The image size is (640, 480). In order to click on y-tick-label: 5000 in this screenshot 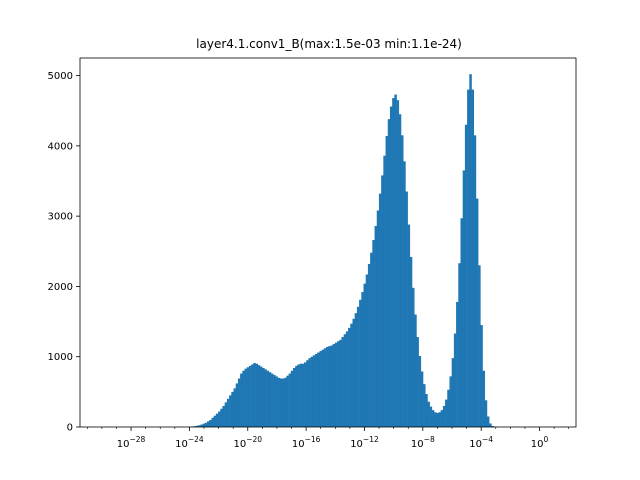, I will do `click(60, 76)`.